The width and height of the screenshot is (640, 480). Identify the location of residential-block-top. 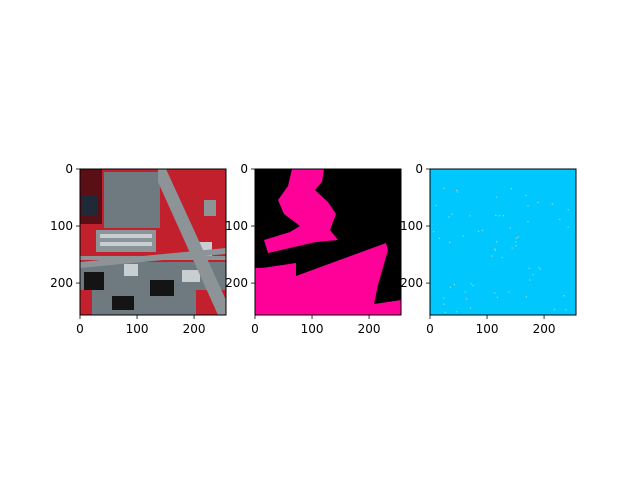
(132, 200).